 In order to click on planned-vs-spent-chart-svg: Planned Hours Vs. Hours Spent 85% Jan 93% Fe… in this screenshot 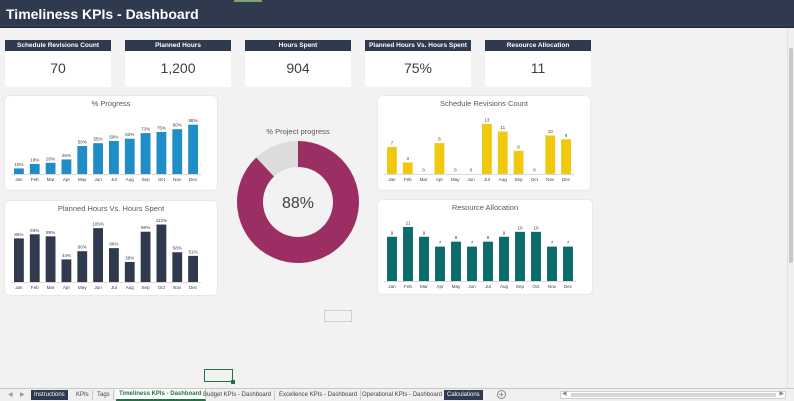, I will do `click(106, 247)`.